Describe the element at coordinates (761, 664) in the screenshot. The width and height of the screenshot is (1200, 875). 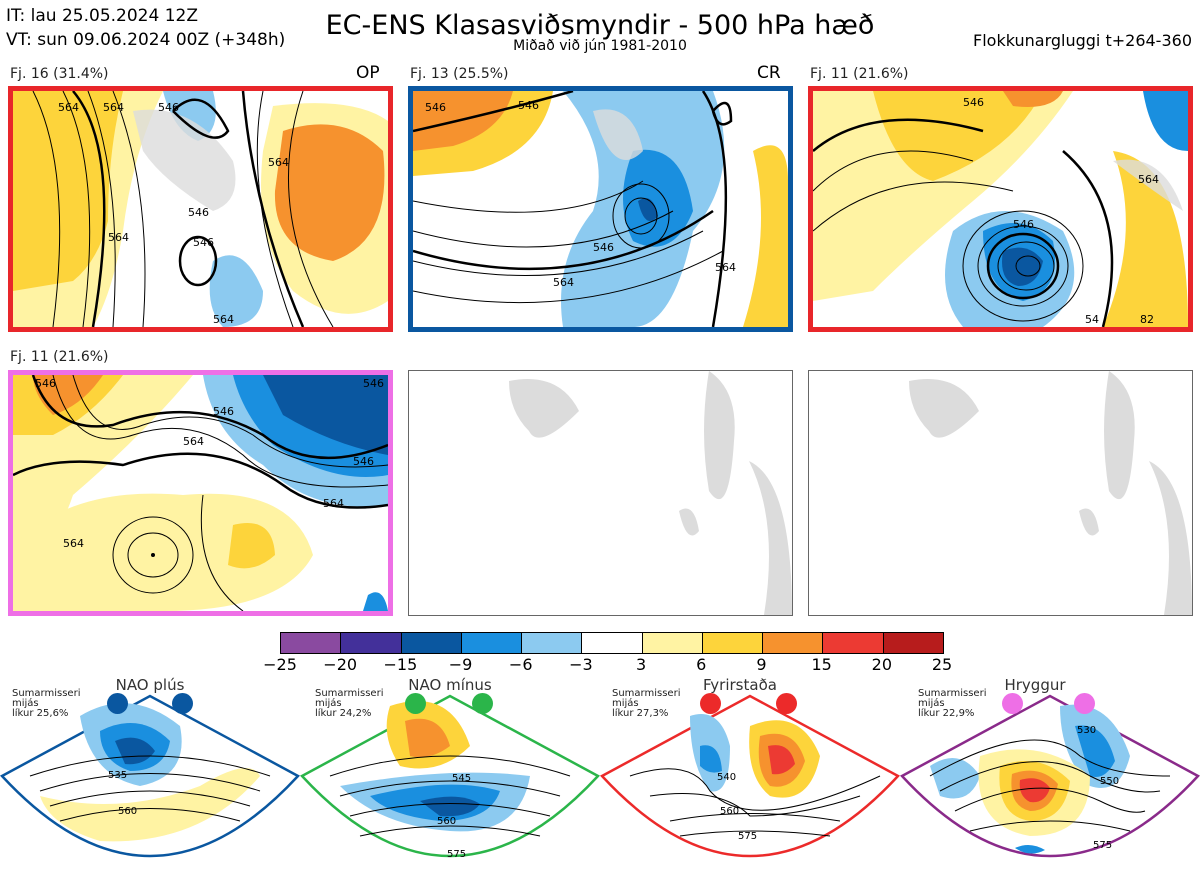
I see `color-scale-tick-label: 9` at that location.